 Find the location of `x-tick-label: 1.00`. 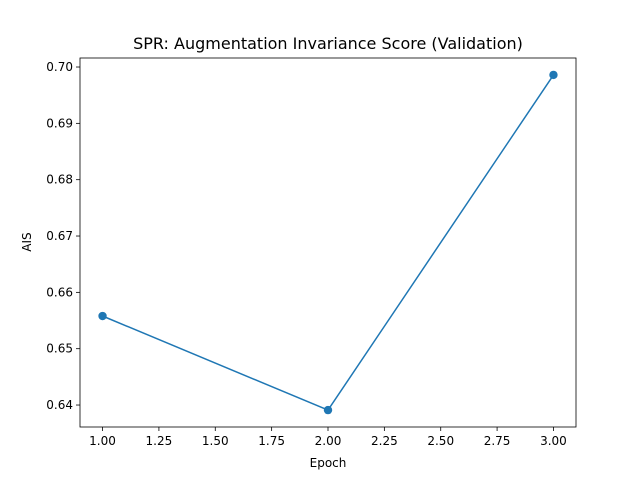

x-tick-label: 1.00 is located at coordinates (102, 441).